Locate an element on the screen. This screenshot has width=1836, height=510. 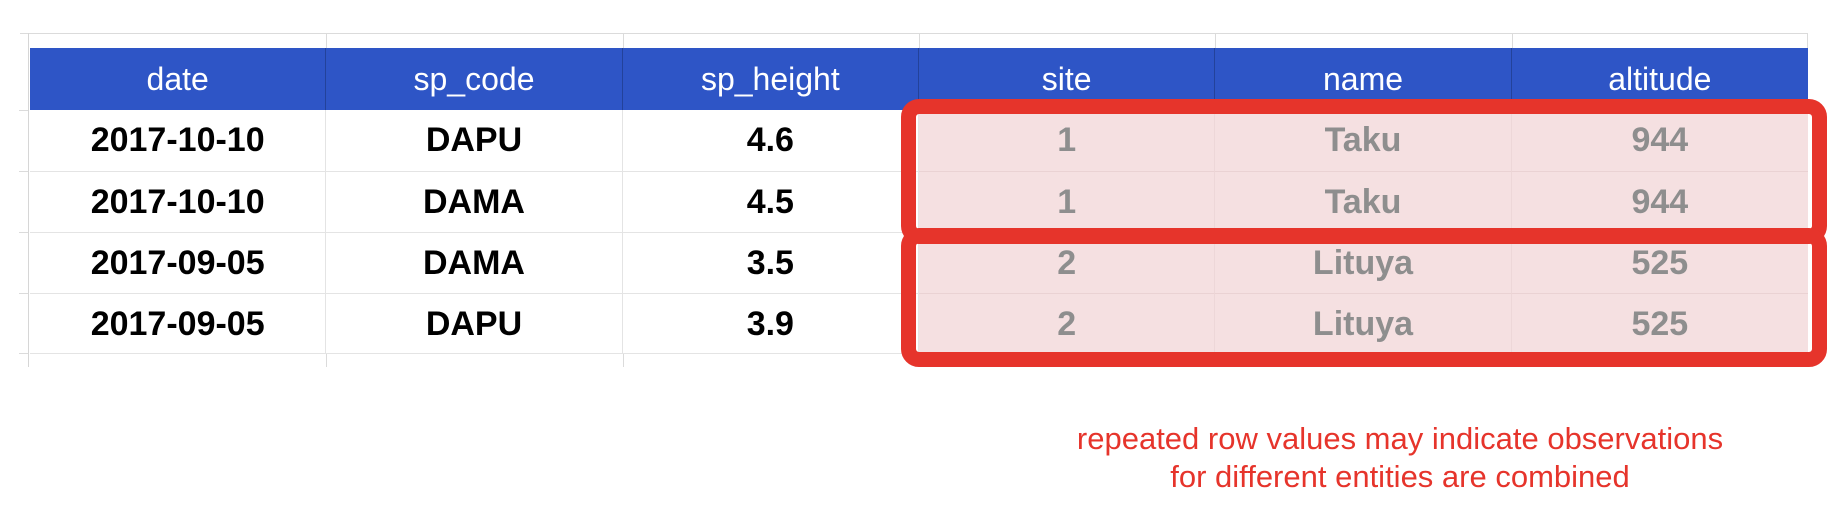
cell-row4-date: 2017-09-05 is located at coordinates (178, 323).